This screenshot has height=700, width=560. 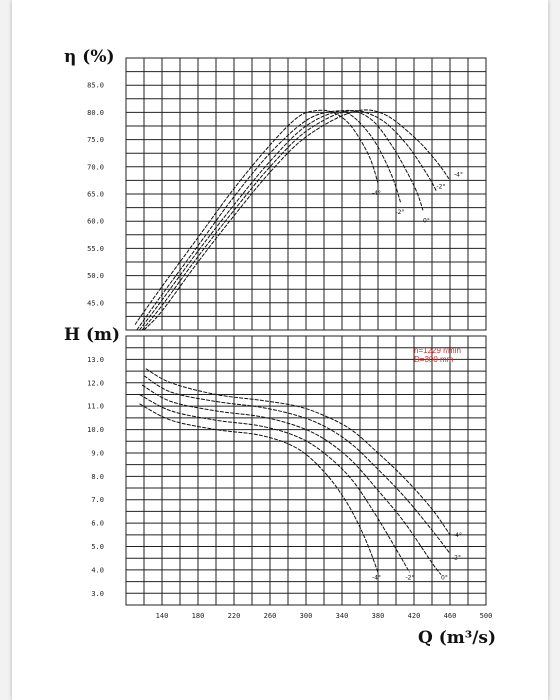 What do you see at coordinates (97, 547) in the screenshot?
I see `head-tick-label: 5.0` at bounding box center [97, 547].